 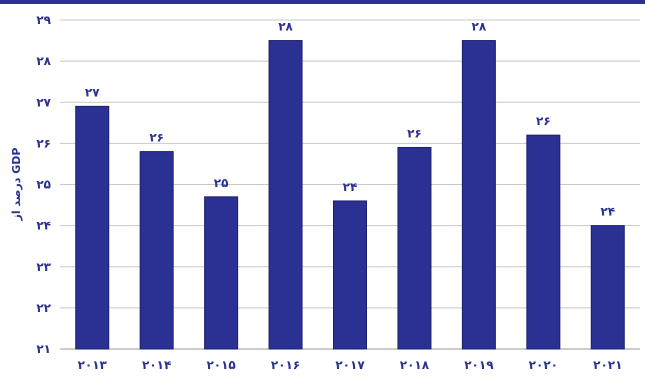 What do you see at coordinates (221, 183) in the screenshot?
I see `data-label: ۲۵` at bounding box center [221, 183].